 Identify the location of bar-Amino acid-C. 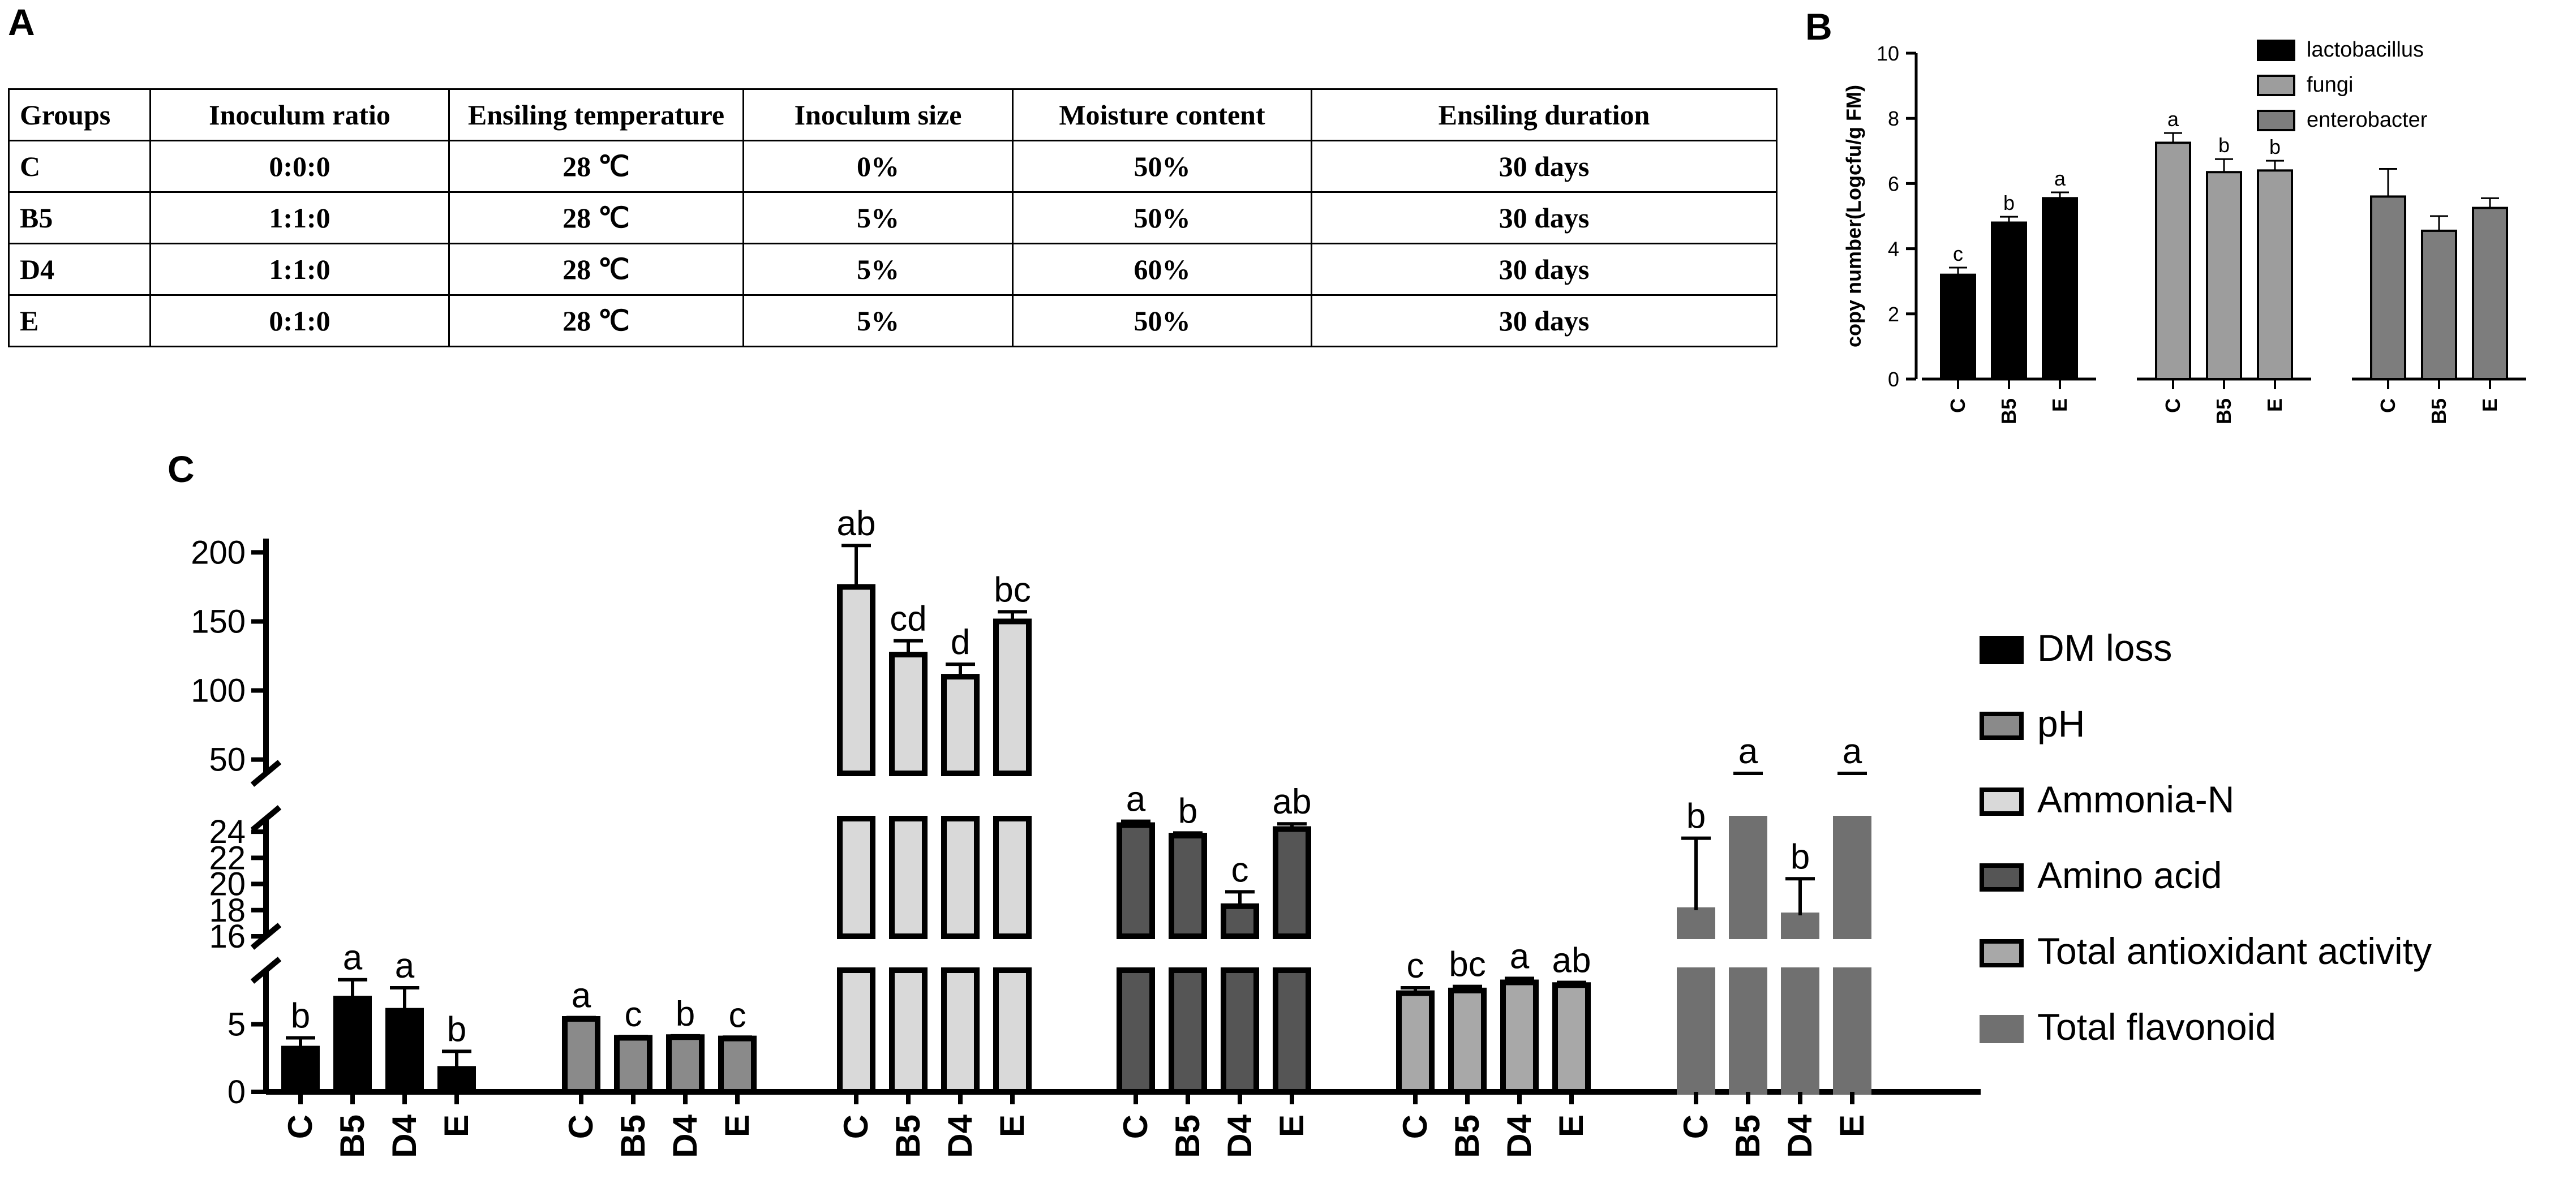
(1136, 1031).